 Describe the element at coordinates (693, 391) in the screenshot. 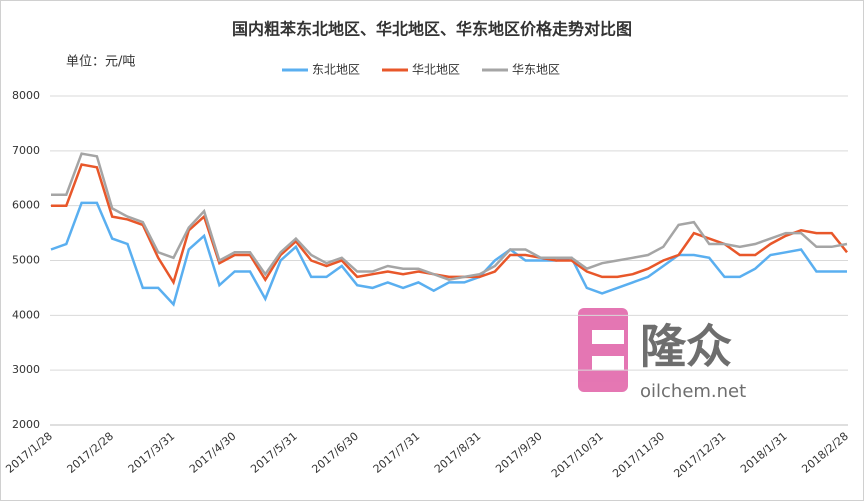

I see `watermark-site: oilchem.net` at that location.